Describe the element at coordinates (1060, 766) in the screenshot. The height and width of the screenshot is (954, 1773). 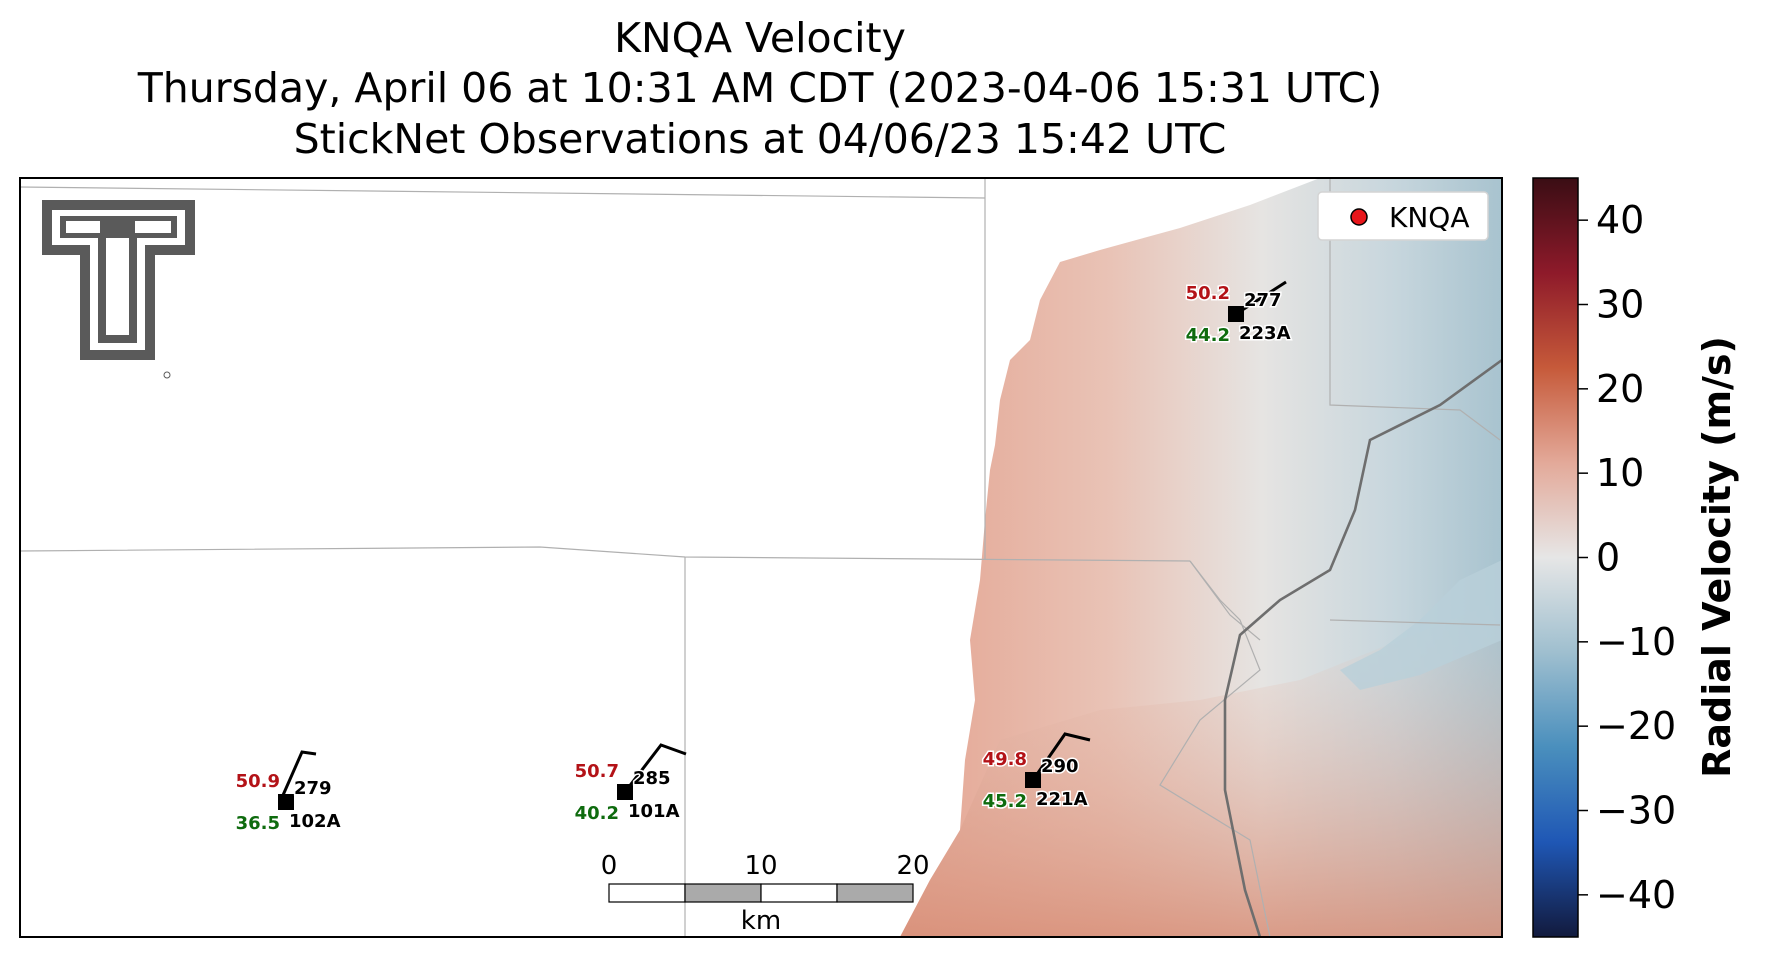
I see `station-wind-direction: 290` at that location.